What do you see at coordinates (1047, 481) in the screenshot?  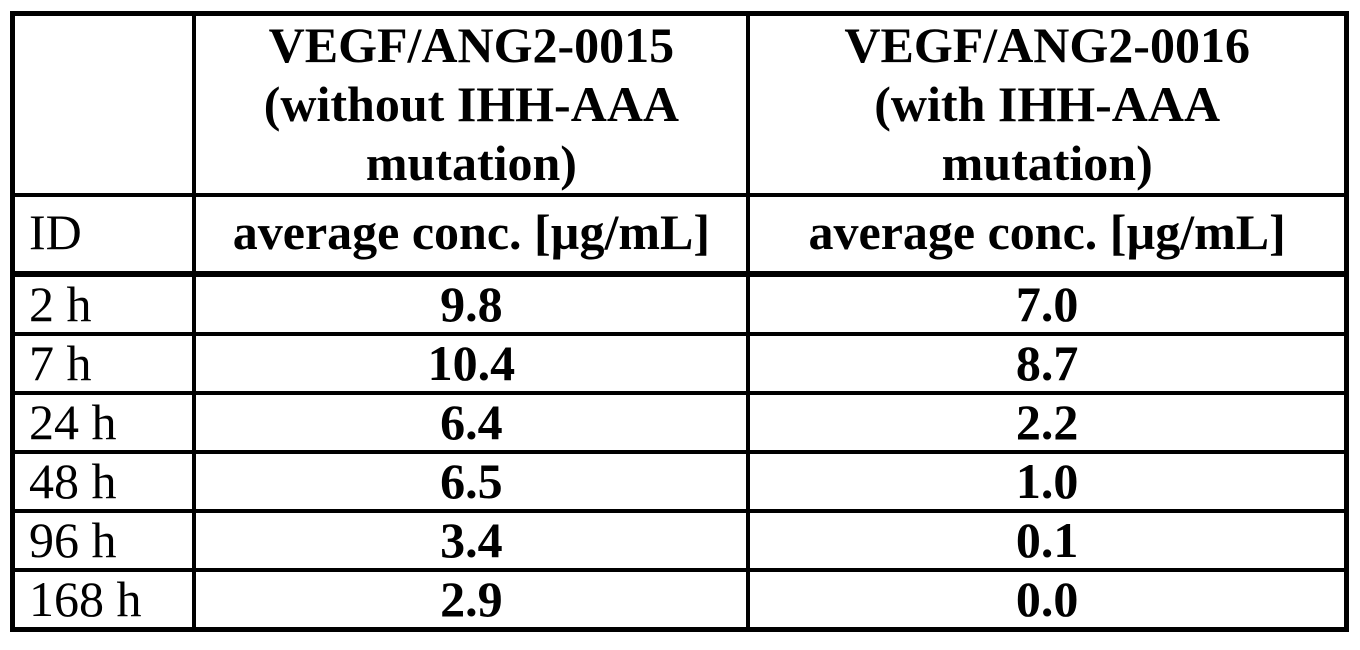 I see `conc-value-0016: 1.0` at bounding box center [1047, 481].